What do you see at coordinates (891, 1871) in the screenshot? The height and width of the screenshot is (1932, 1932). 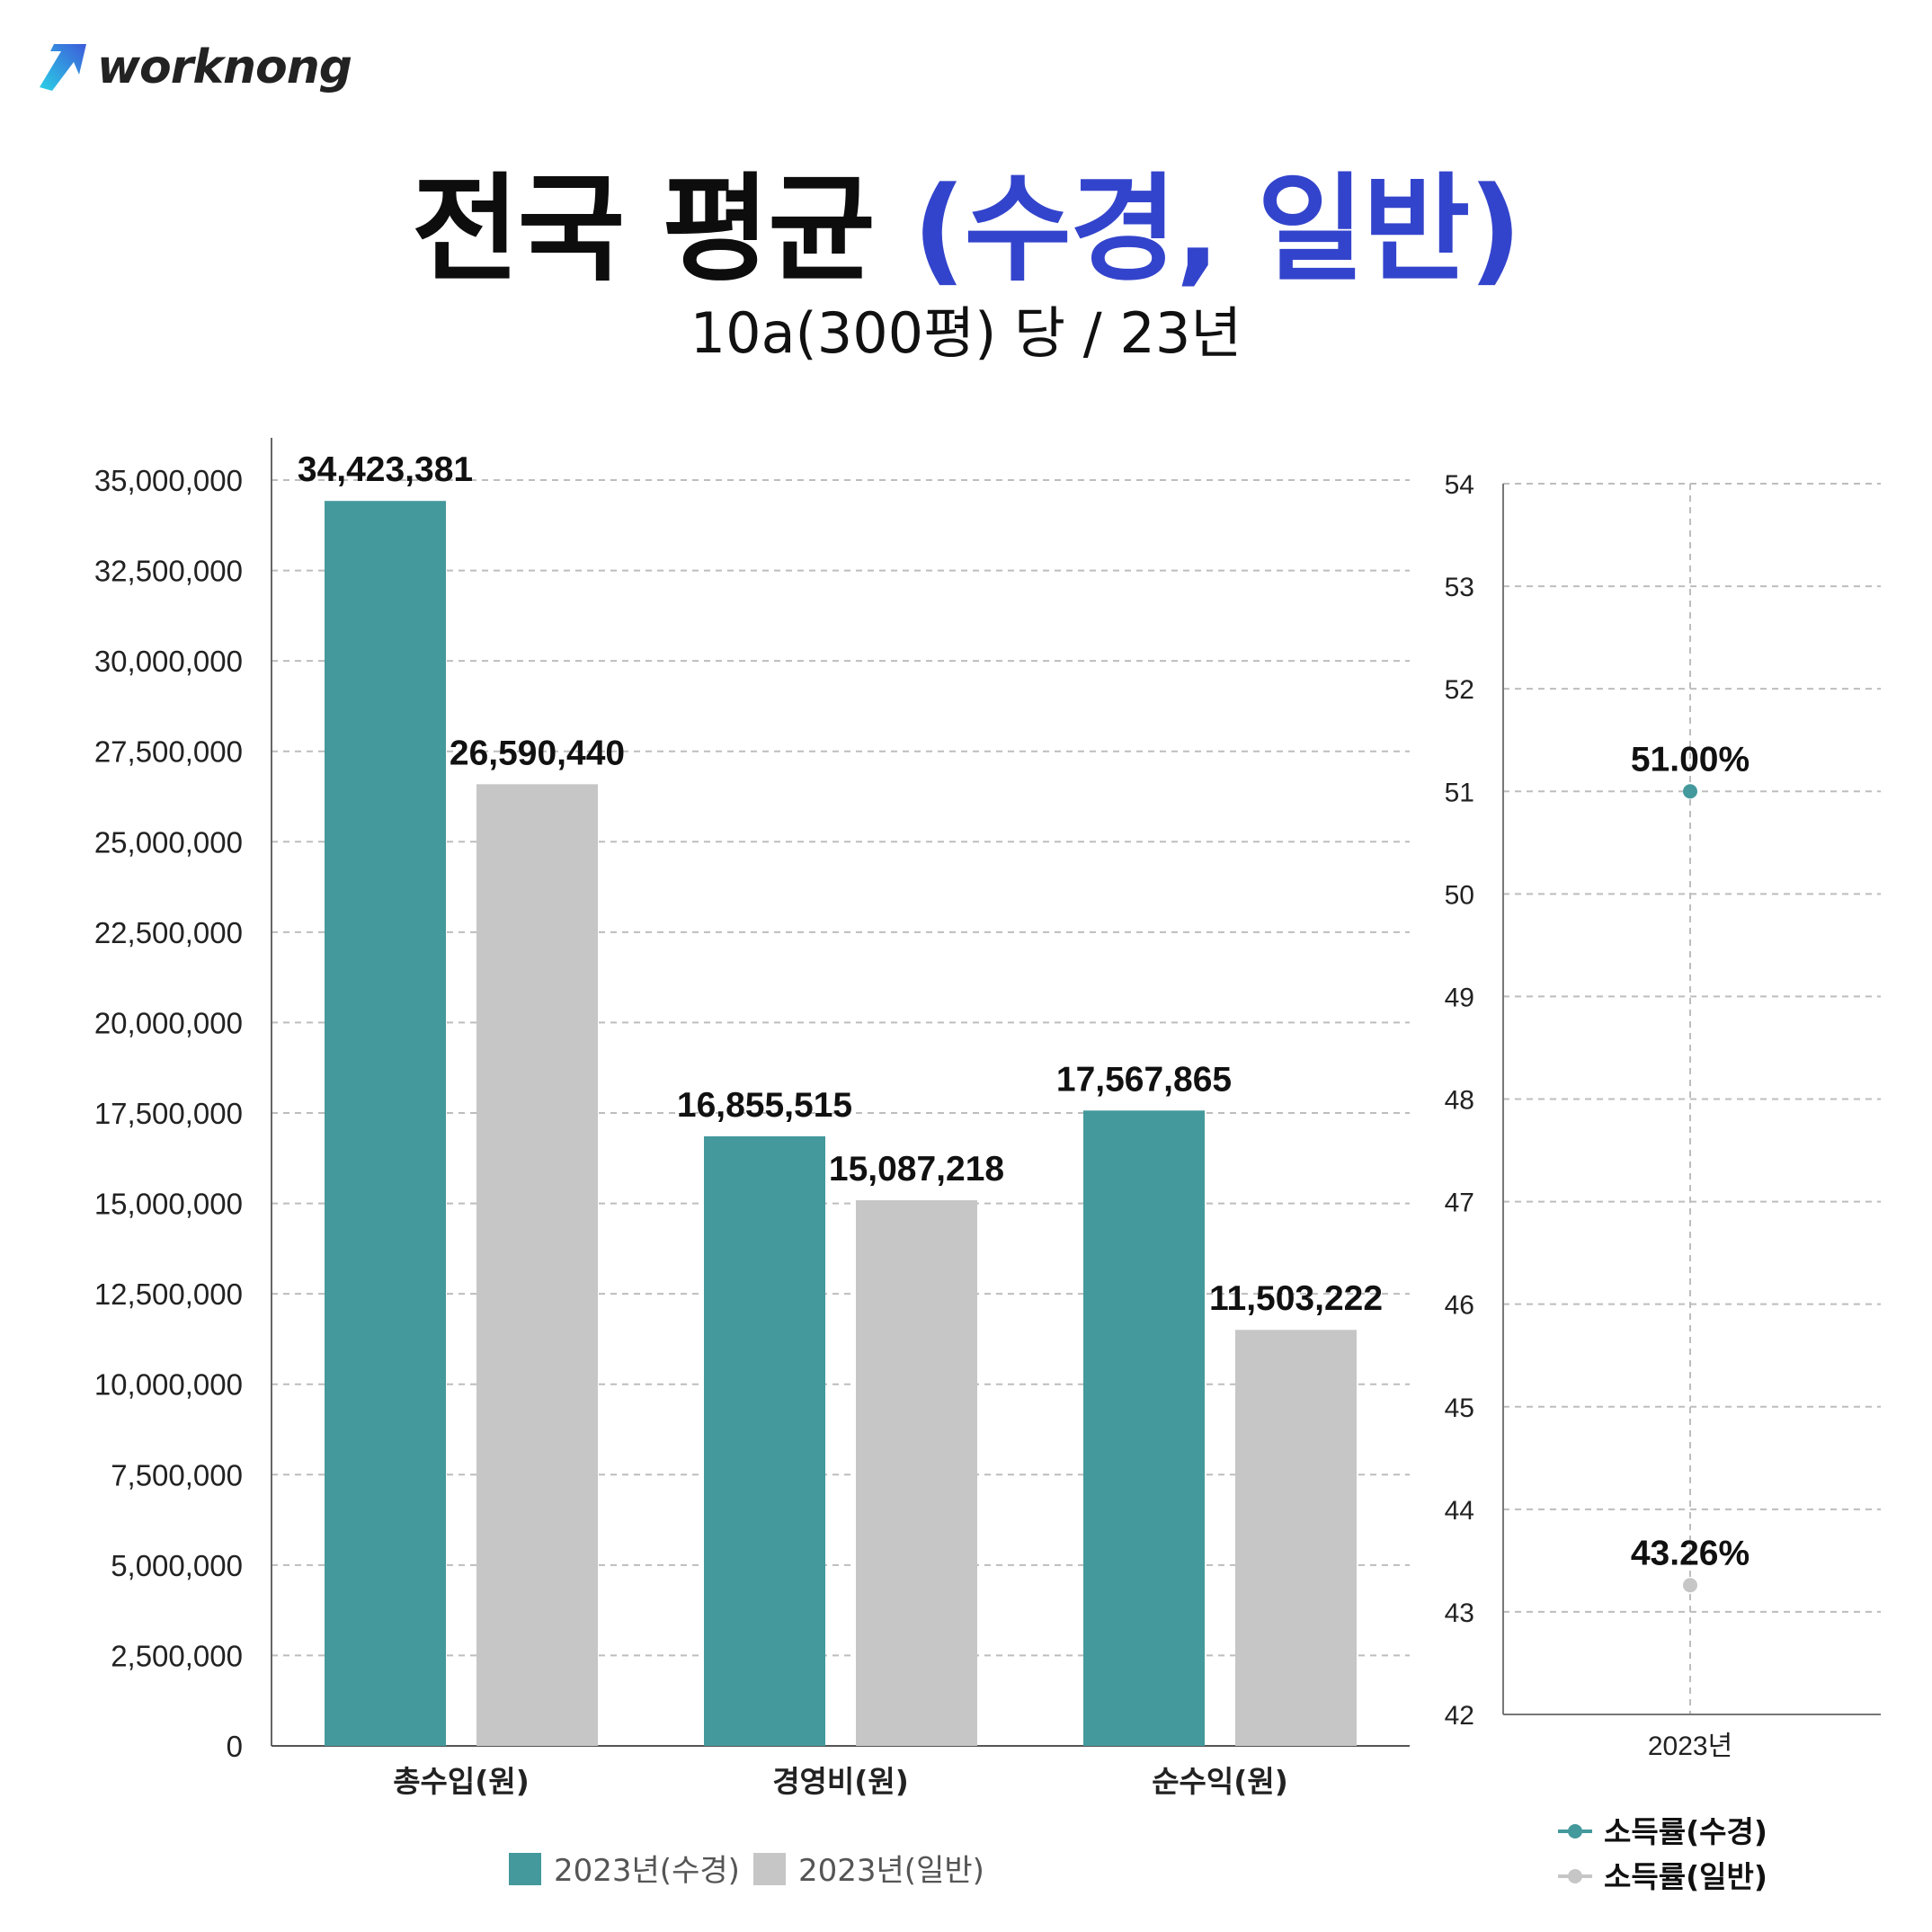 I see `legend-label: 2023년(일반)` at bounding box center [891, 1871].